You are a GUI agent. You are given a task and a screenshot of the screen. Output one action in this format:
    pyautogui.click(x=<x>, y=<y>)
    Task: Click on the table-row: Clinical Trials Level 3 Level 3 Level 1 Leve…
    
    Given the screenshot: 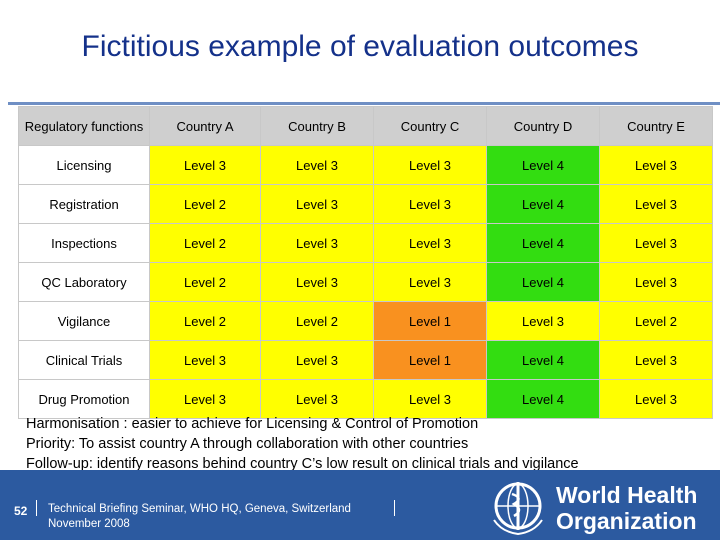 What is the action you would take?
    pyautogui.click(x=365, y=360)
    